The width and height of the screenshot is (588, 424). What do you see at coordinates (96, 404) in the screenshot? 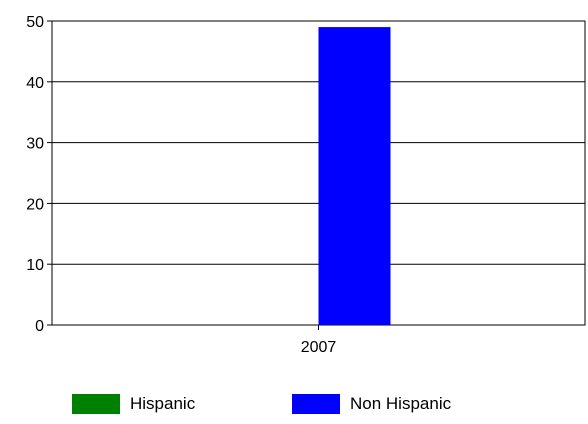
I see `legend-swatch-hispanic` at bounding box center [96, 404].